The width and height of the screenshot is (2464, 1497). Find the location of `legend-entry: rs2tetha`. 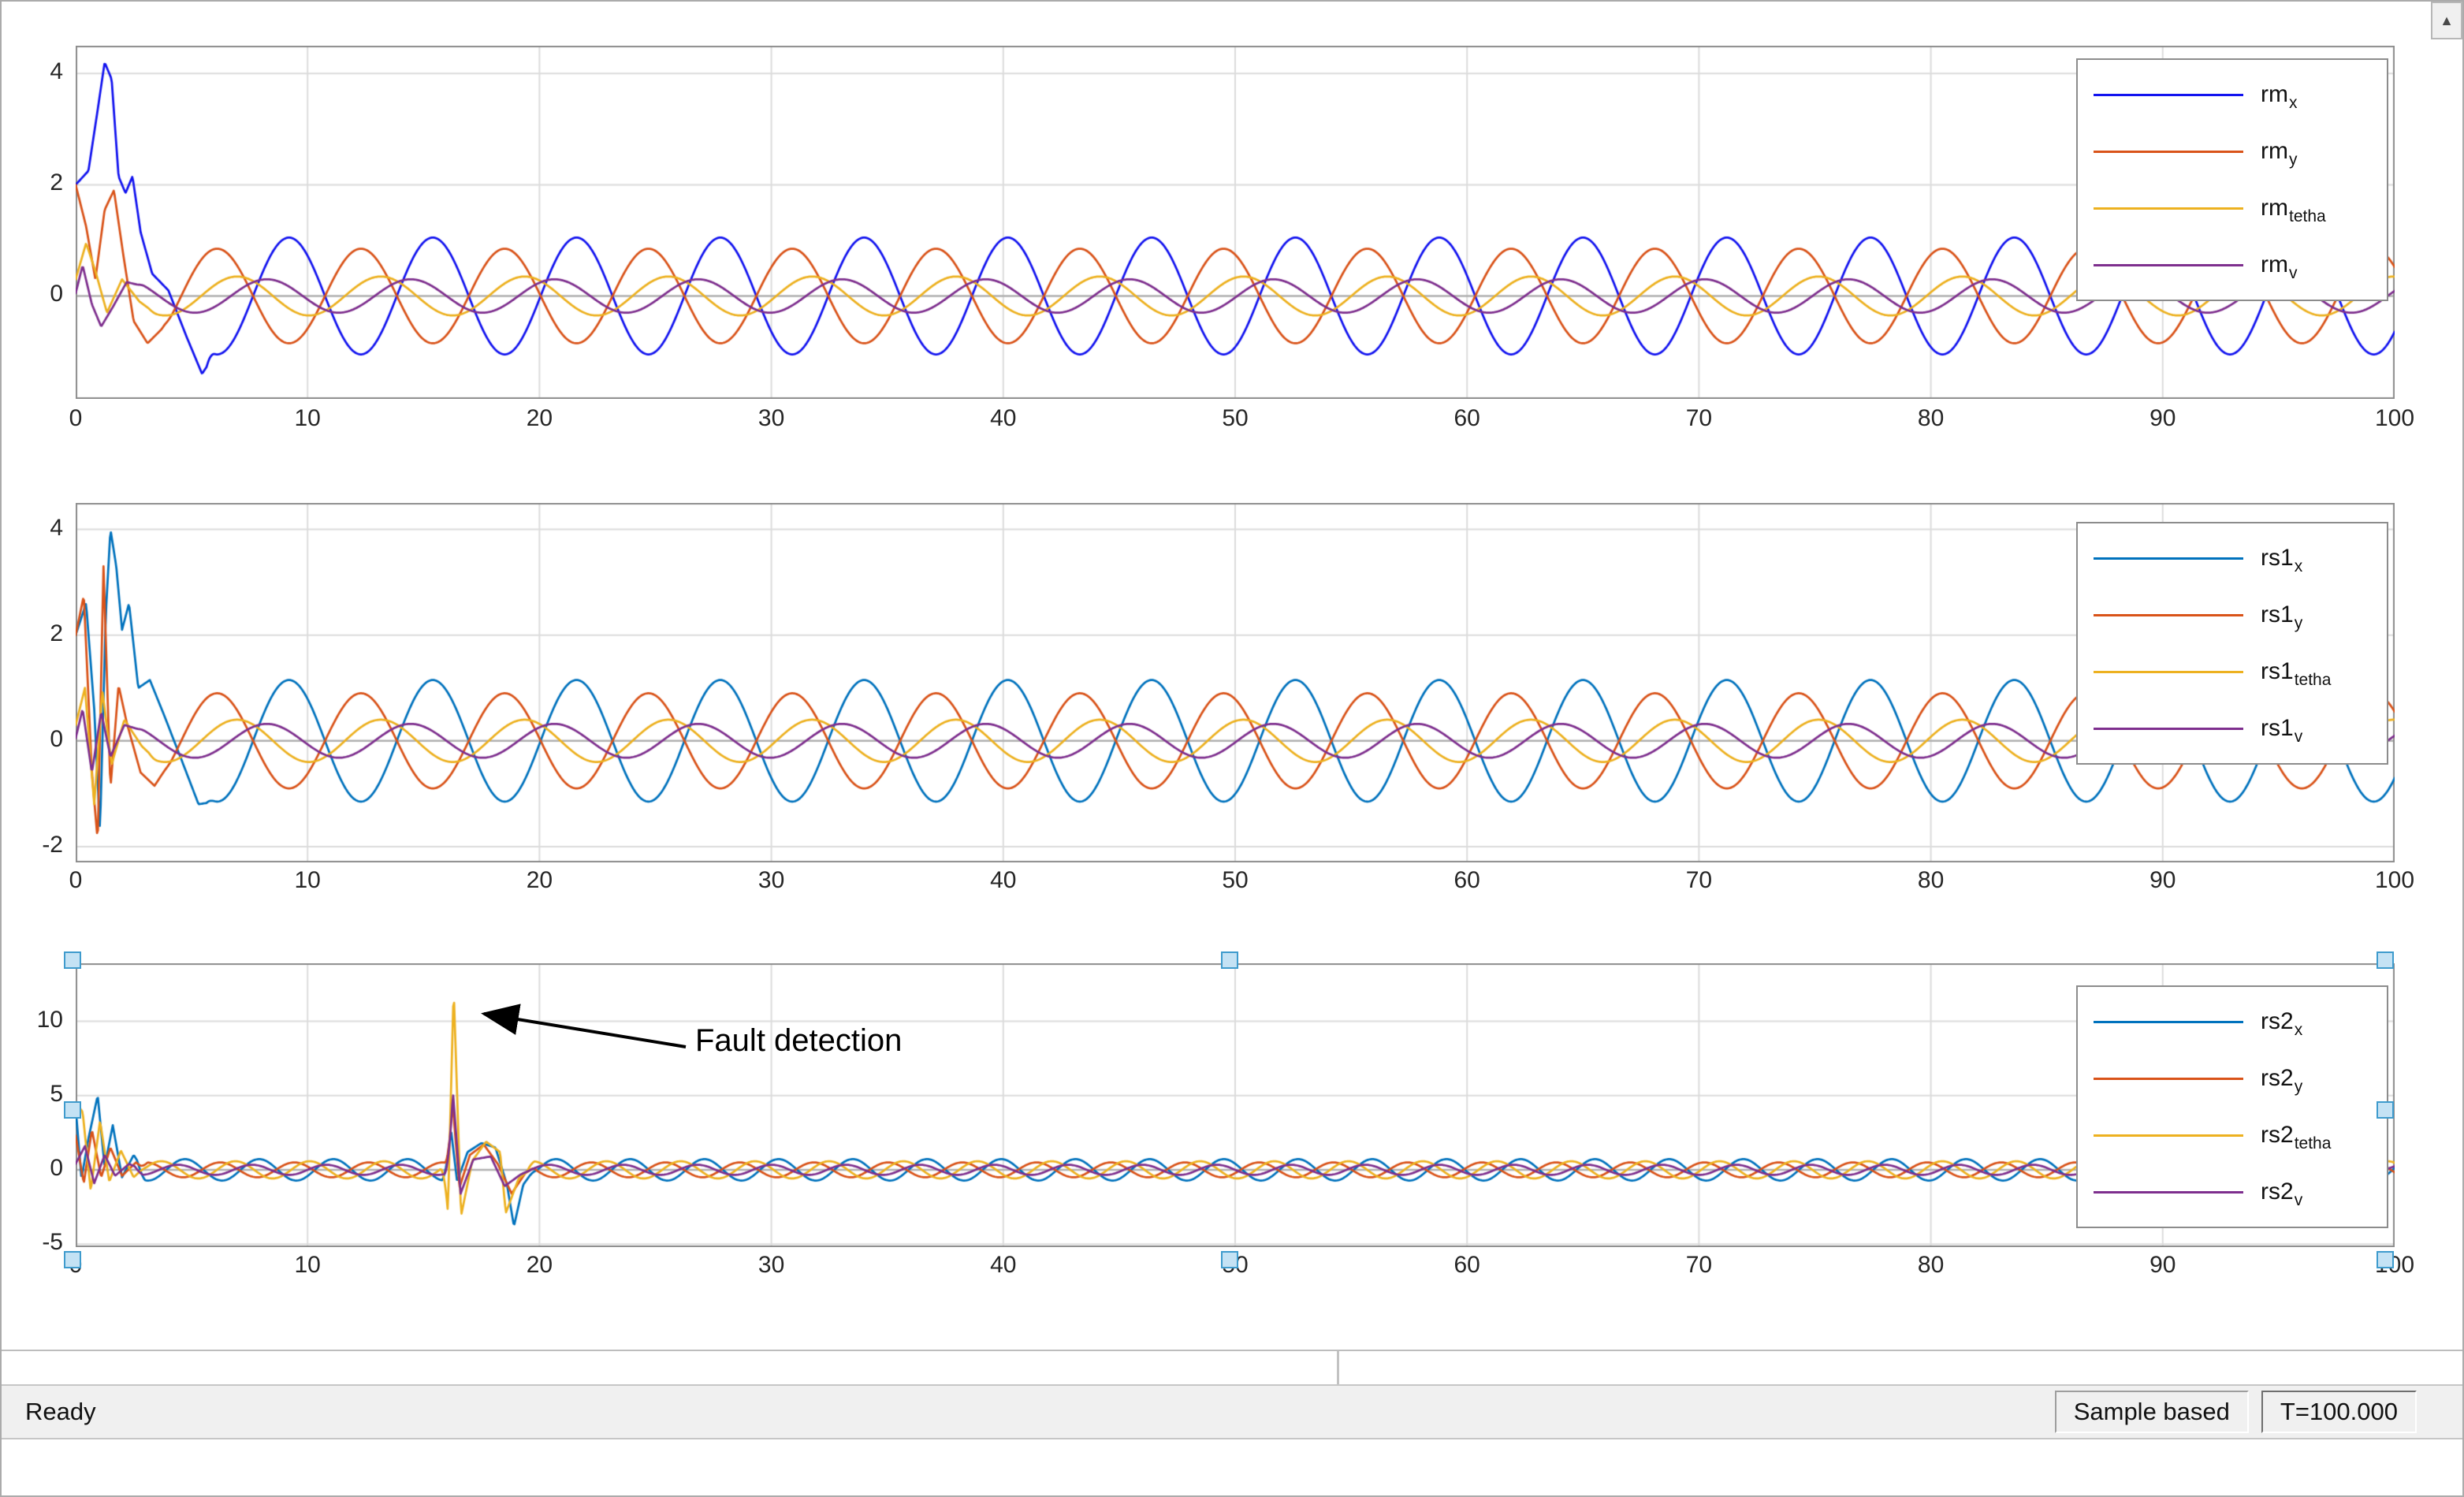

legend-entry: rs2tetha is located at coordinates (2232, 1135).